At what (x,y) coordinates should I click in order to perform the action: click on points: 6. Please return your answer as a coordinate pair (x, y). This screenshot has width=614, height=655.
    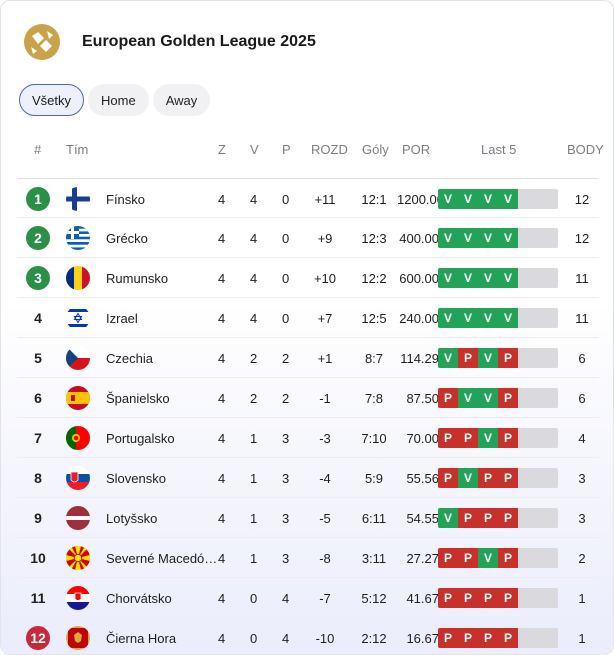
    Looking at the image, I should click on (582, 358).